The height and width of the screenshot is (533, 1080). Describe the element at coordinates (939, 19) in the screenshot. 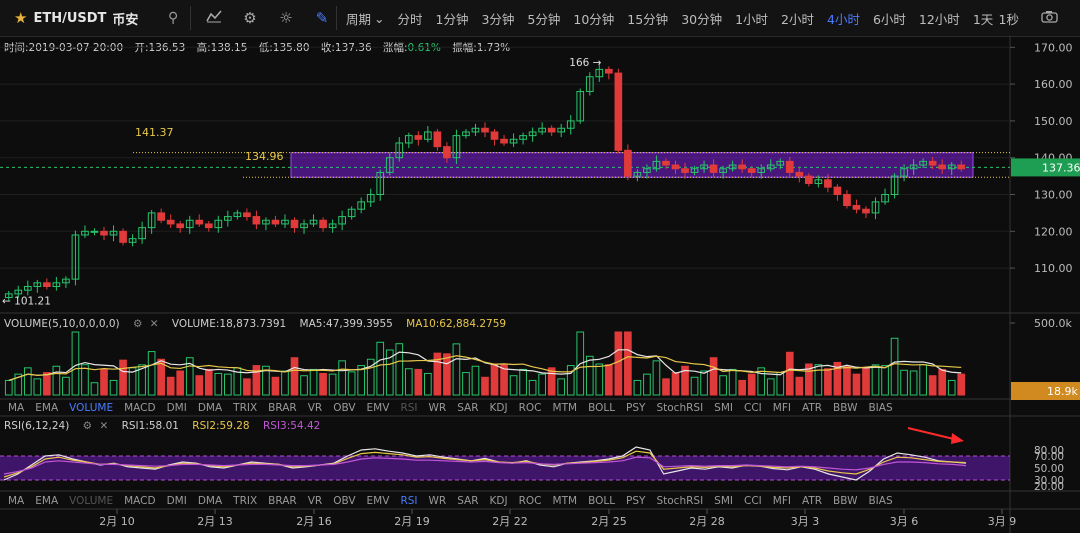

I see `period-12: 12小时` at that location.